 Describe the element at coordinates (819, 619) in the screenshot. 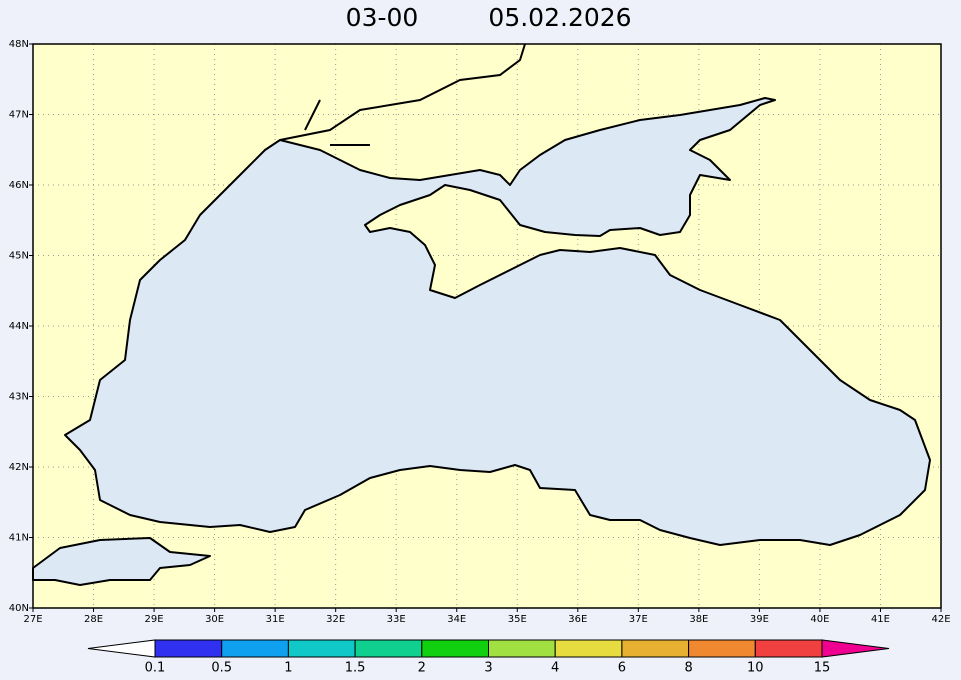

I see `lon-label: 40E` at that location.